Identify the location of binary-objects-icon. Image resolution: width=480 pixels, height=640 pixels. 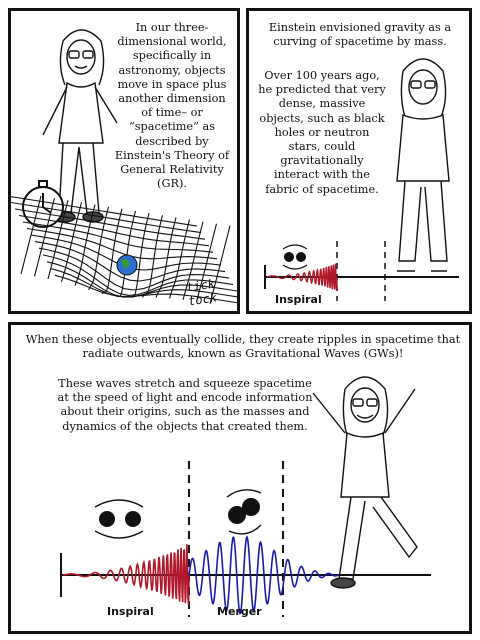
(295, 257).